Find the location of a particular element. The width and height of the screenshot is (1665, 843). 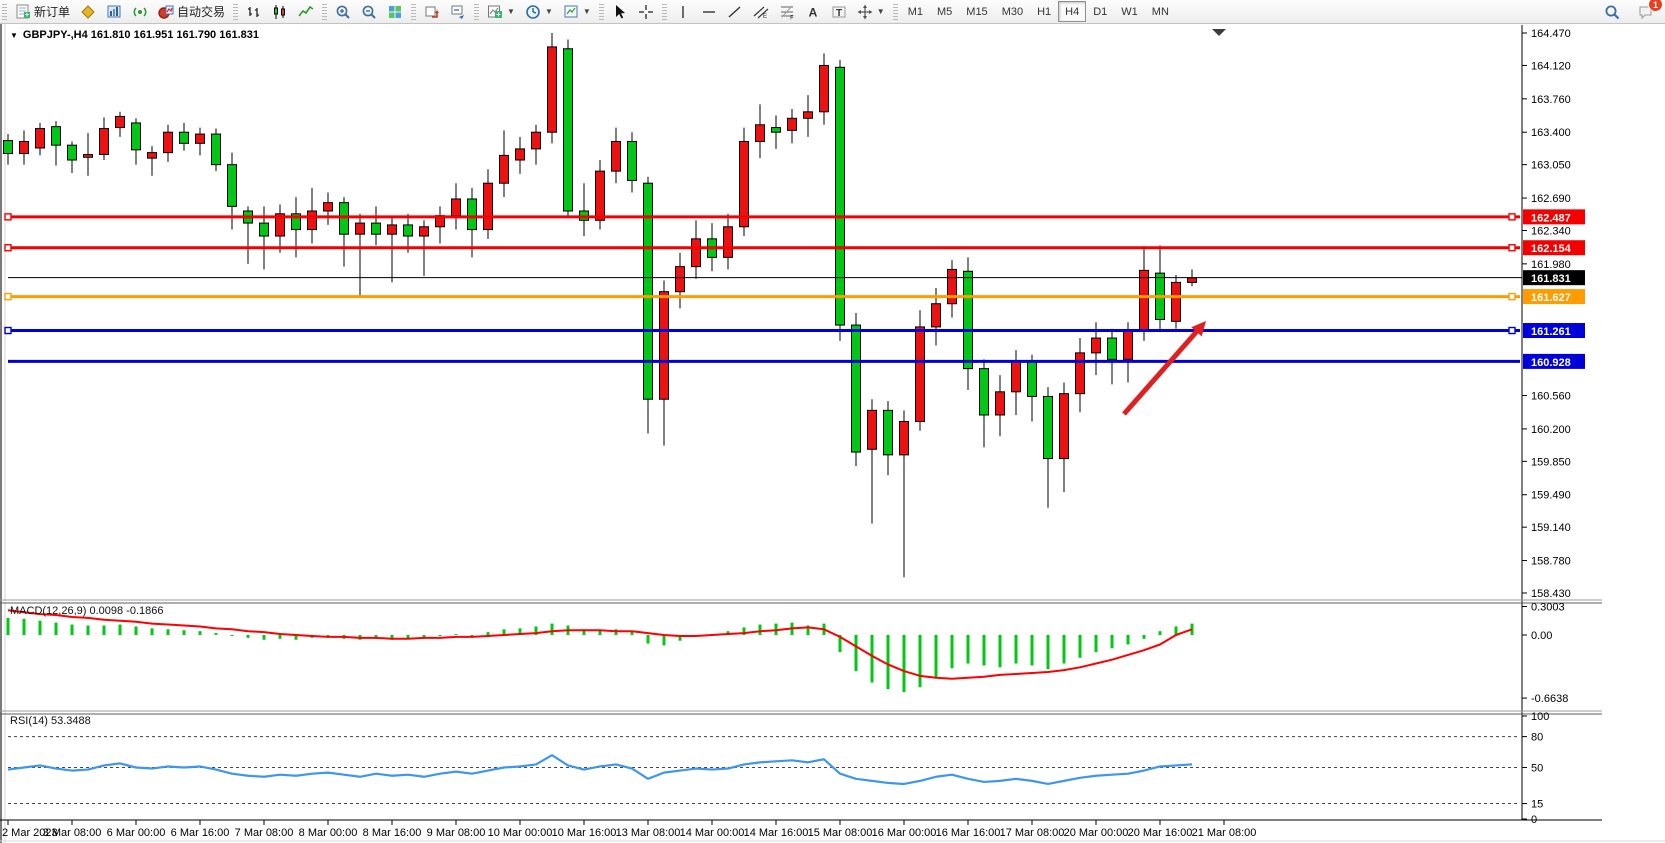

rsi-axis-label: 15 is located at coordinates (1537, 805).